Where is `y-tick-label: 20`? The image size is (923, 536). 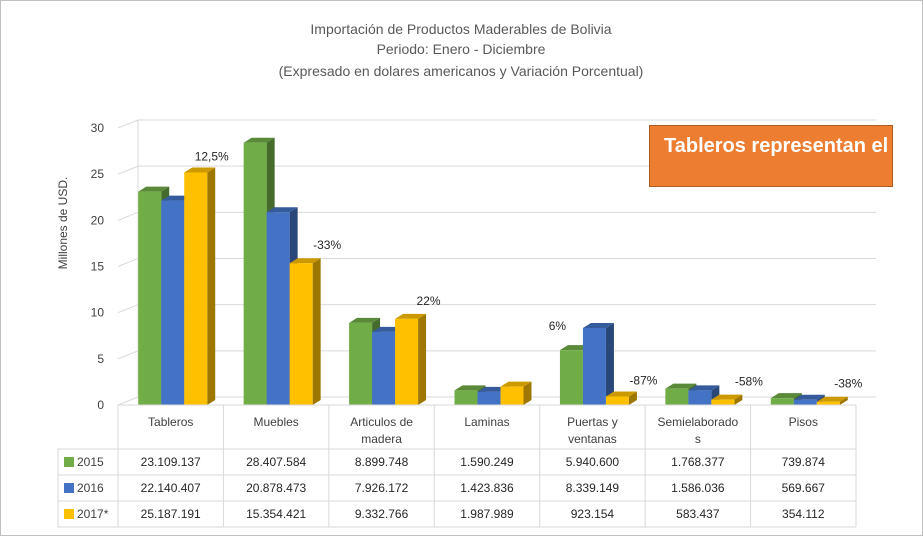 y-tick-label: 20 is located at coordinates (98, 220).